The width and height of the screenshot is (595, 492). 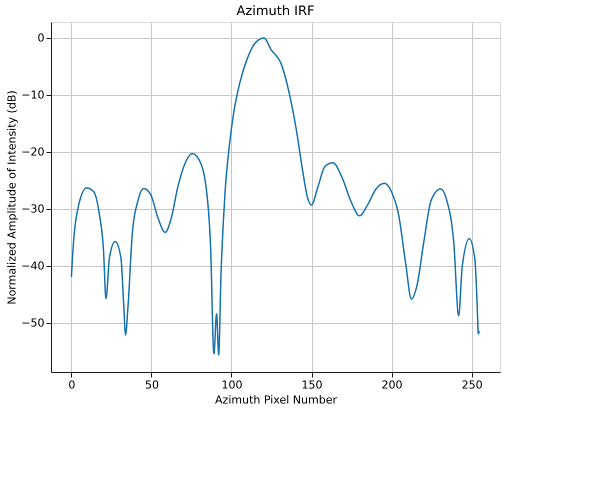 What do you see at coordinates (32, 323) in the screenshot?
I see `y-tick-label: −50` at bounding box center [32, 323].